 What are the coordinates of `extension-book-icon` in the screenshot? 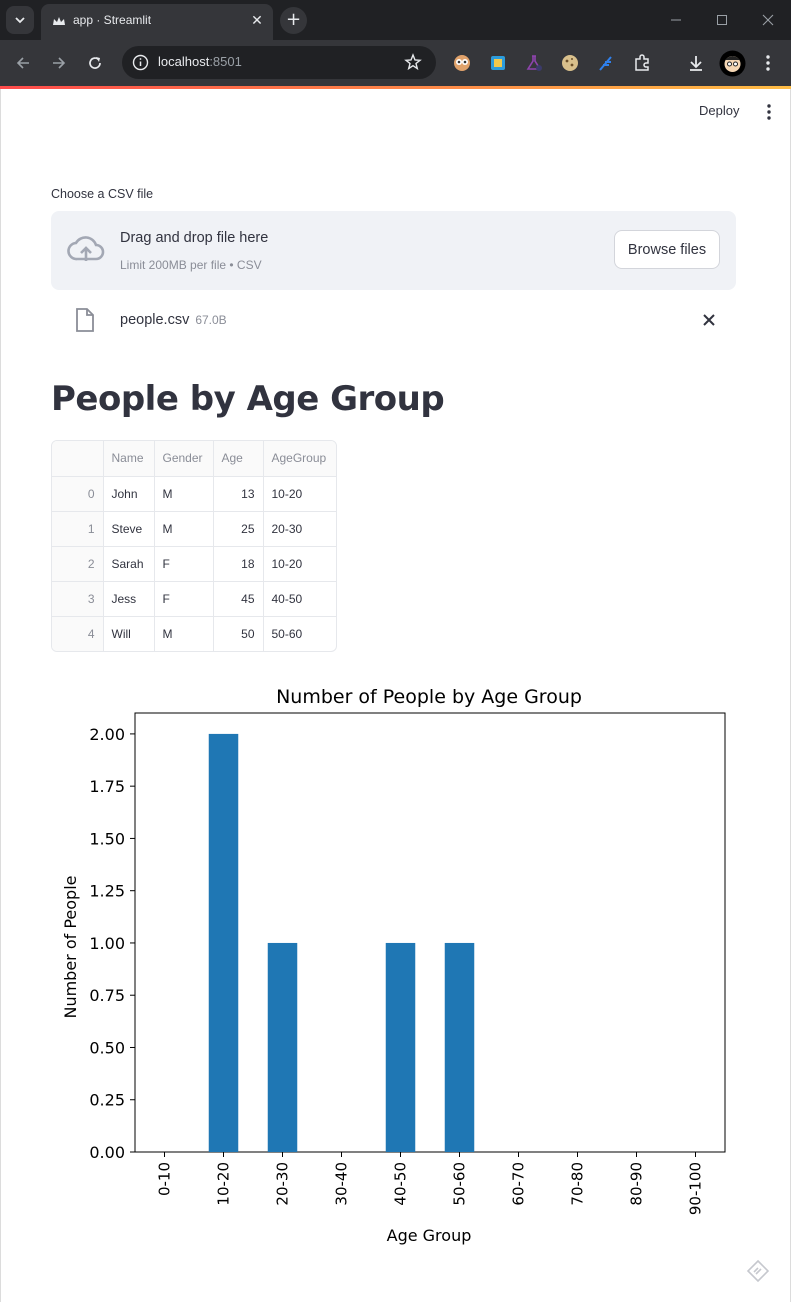 It's located at (498, 63).